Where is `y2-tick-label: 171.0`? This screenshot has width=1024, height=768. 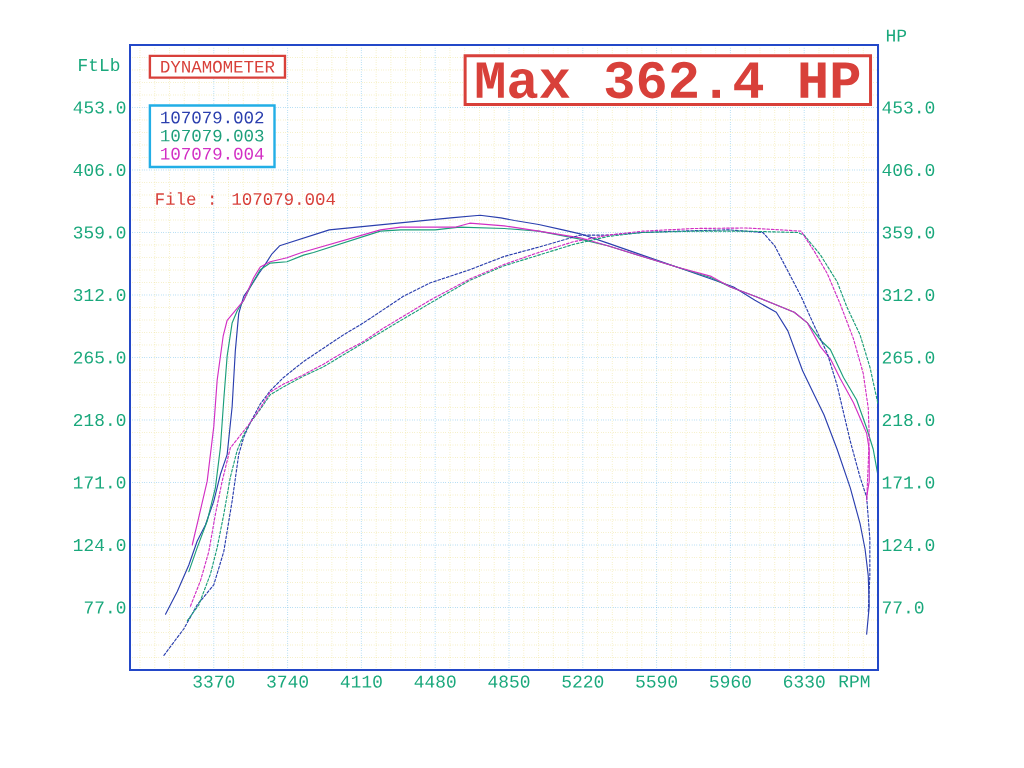 y2-tick-label: 171.0 is located at coordinates (908, 482).